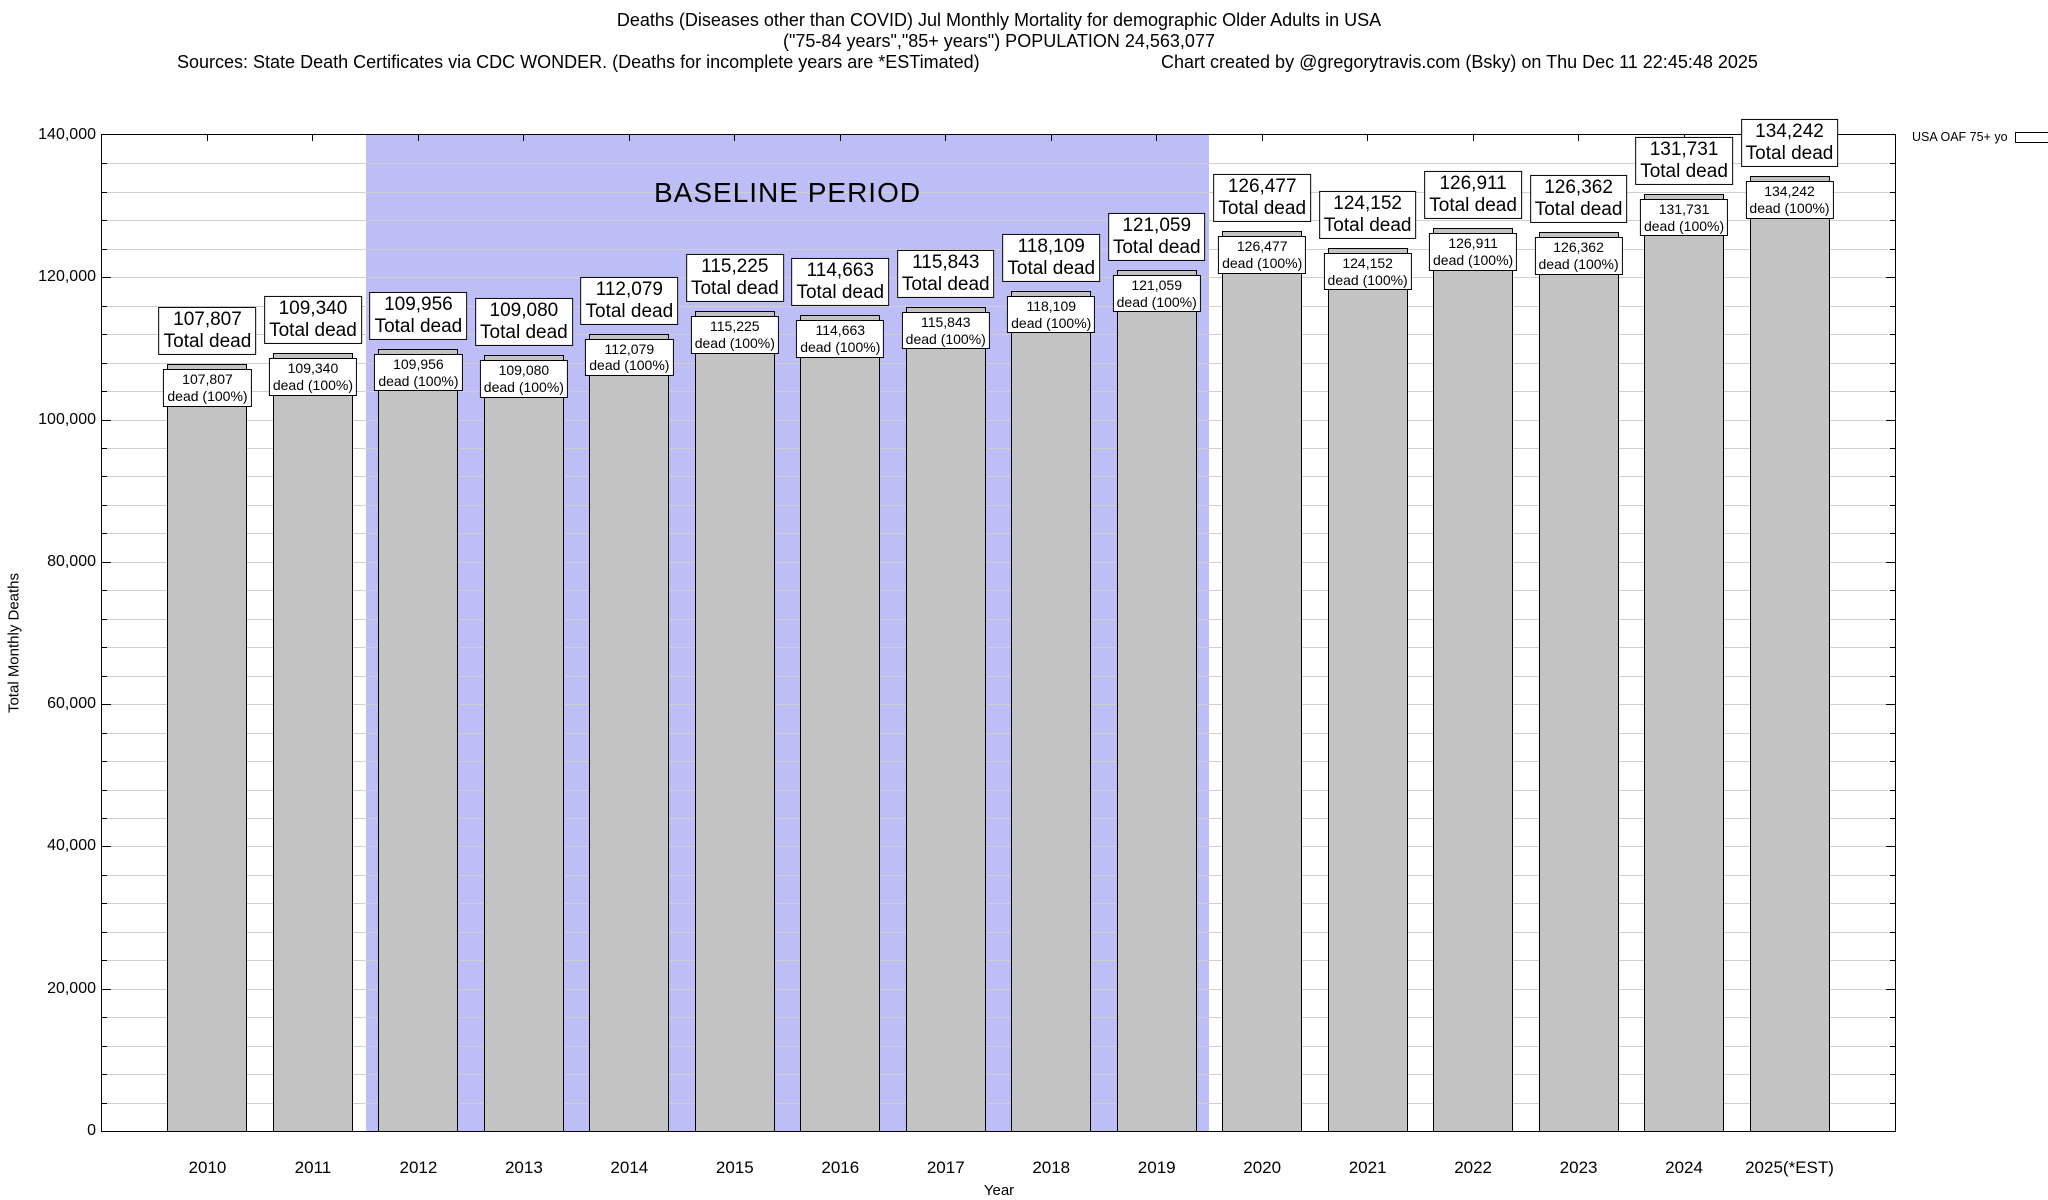 The width and height of the screenshot is (2048, 1200). I want to click on bar-inner-label-2024: 131,731 dead (100%), so click(1684, 217).